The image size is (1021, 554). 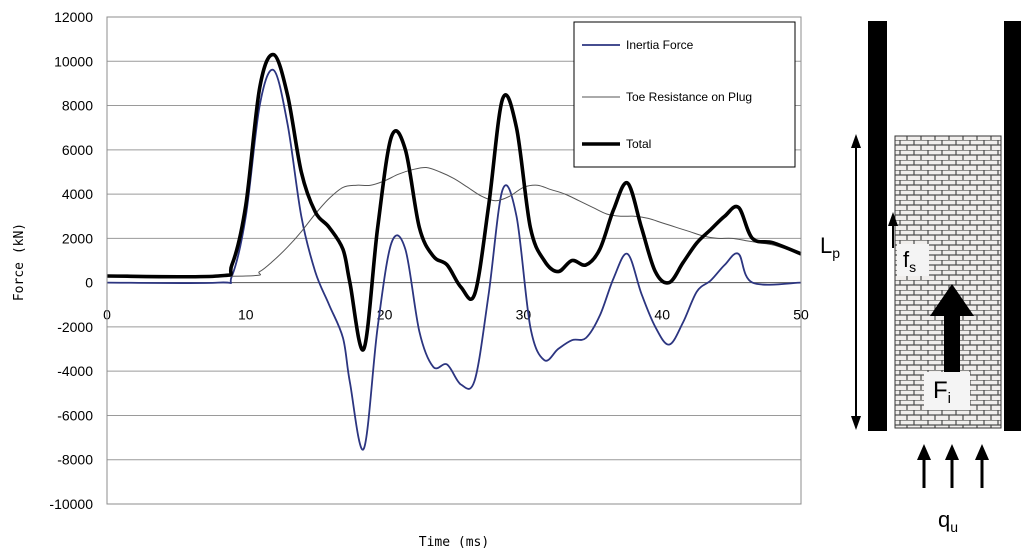 I want to click on y-axis-label: Force (kN), so click(x=19, y=262).